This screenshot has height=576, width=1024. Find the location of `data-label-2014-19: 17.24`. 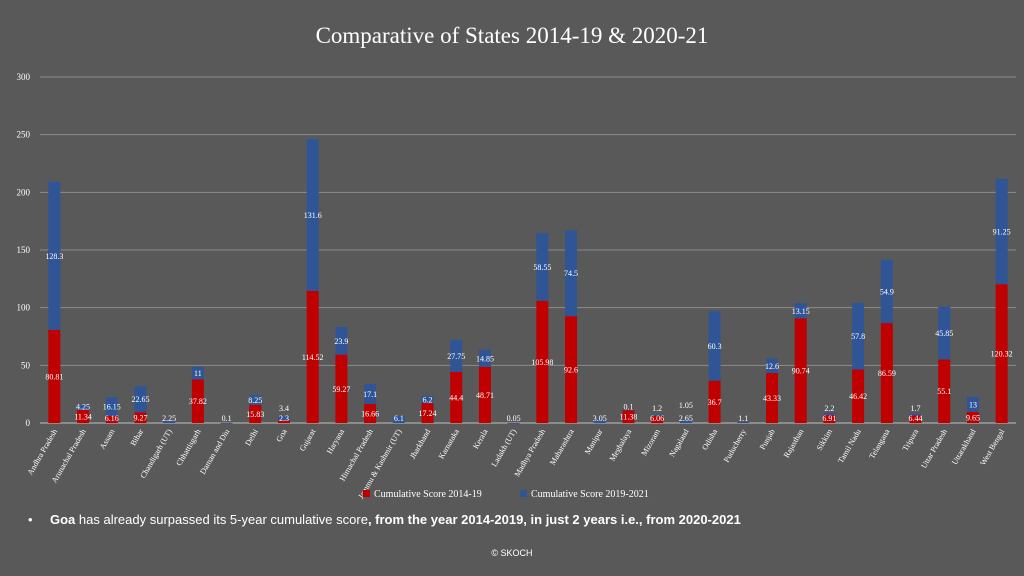

data-label-2014-19: 17.24 is located at coordinates (428, 413).